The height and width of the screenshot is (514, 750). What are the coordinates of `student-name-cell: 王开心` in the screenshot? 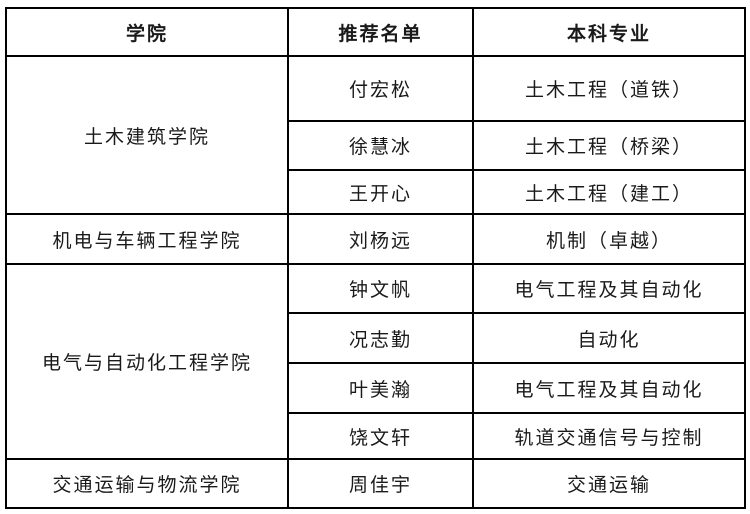 It's located at (380, 192).